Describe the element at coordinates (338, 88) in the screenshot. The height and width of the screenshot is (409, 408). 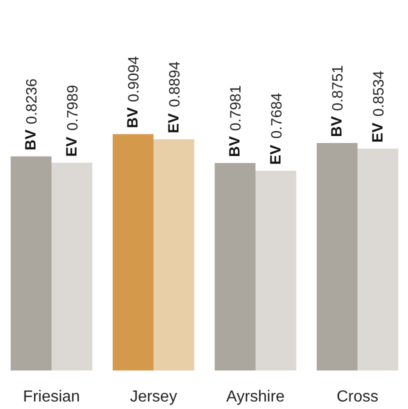
I see `data-label: 0.8751` at that location.